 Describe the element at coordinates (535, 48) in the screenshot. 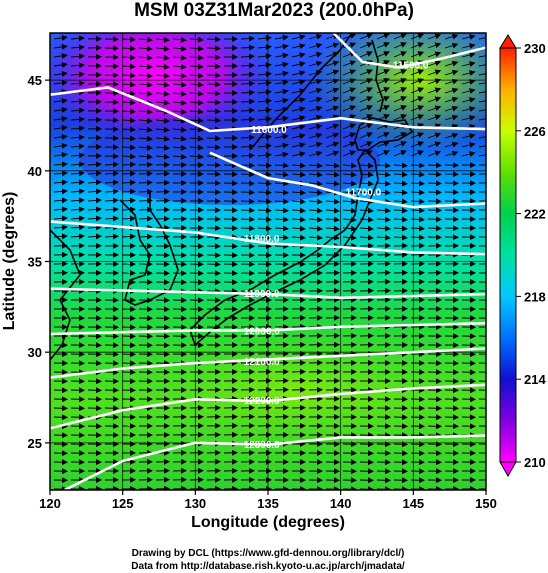

I see `colorbar-tick-label: 230` at that location.